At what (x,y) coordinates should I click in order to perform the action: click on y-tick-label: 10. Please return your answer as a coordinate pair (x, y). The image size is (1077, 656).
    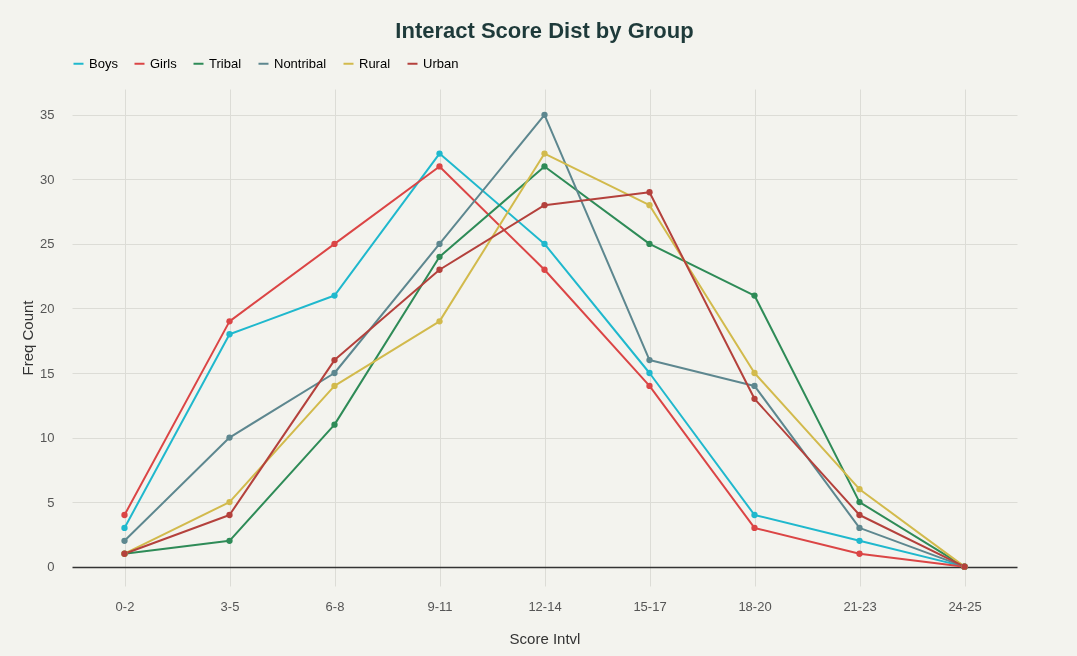
    Looking at the image, I should click on (47, 438).